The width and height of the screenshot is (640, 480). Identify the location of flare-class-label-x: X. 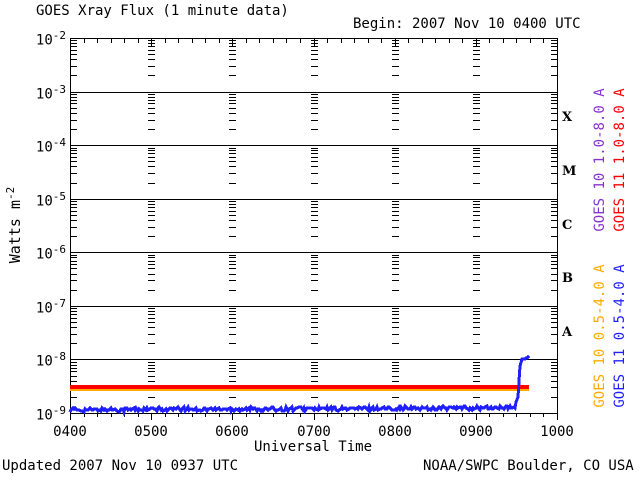
(567, 117).